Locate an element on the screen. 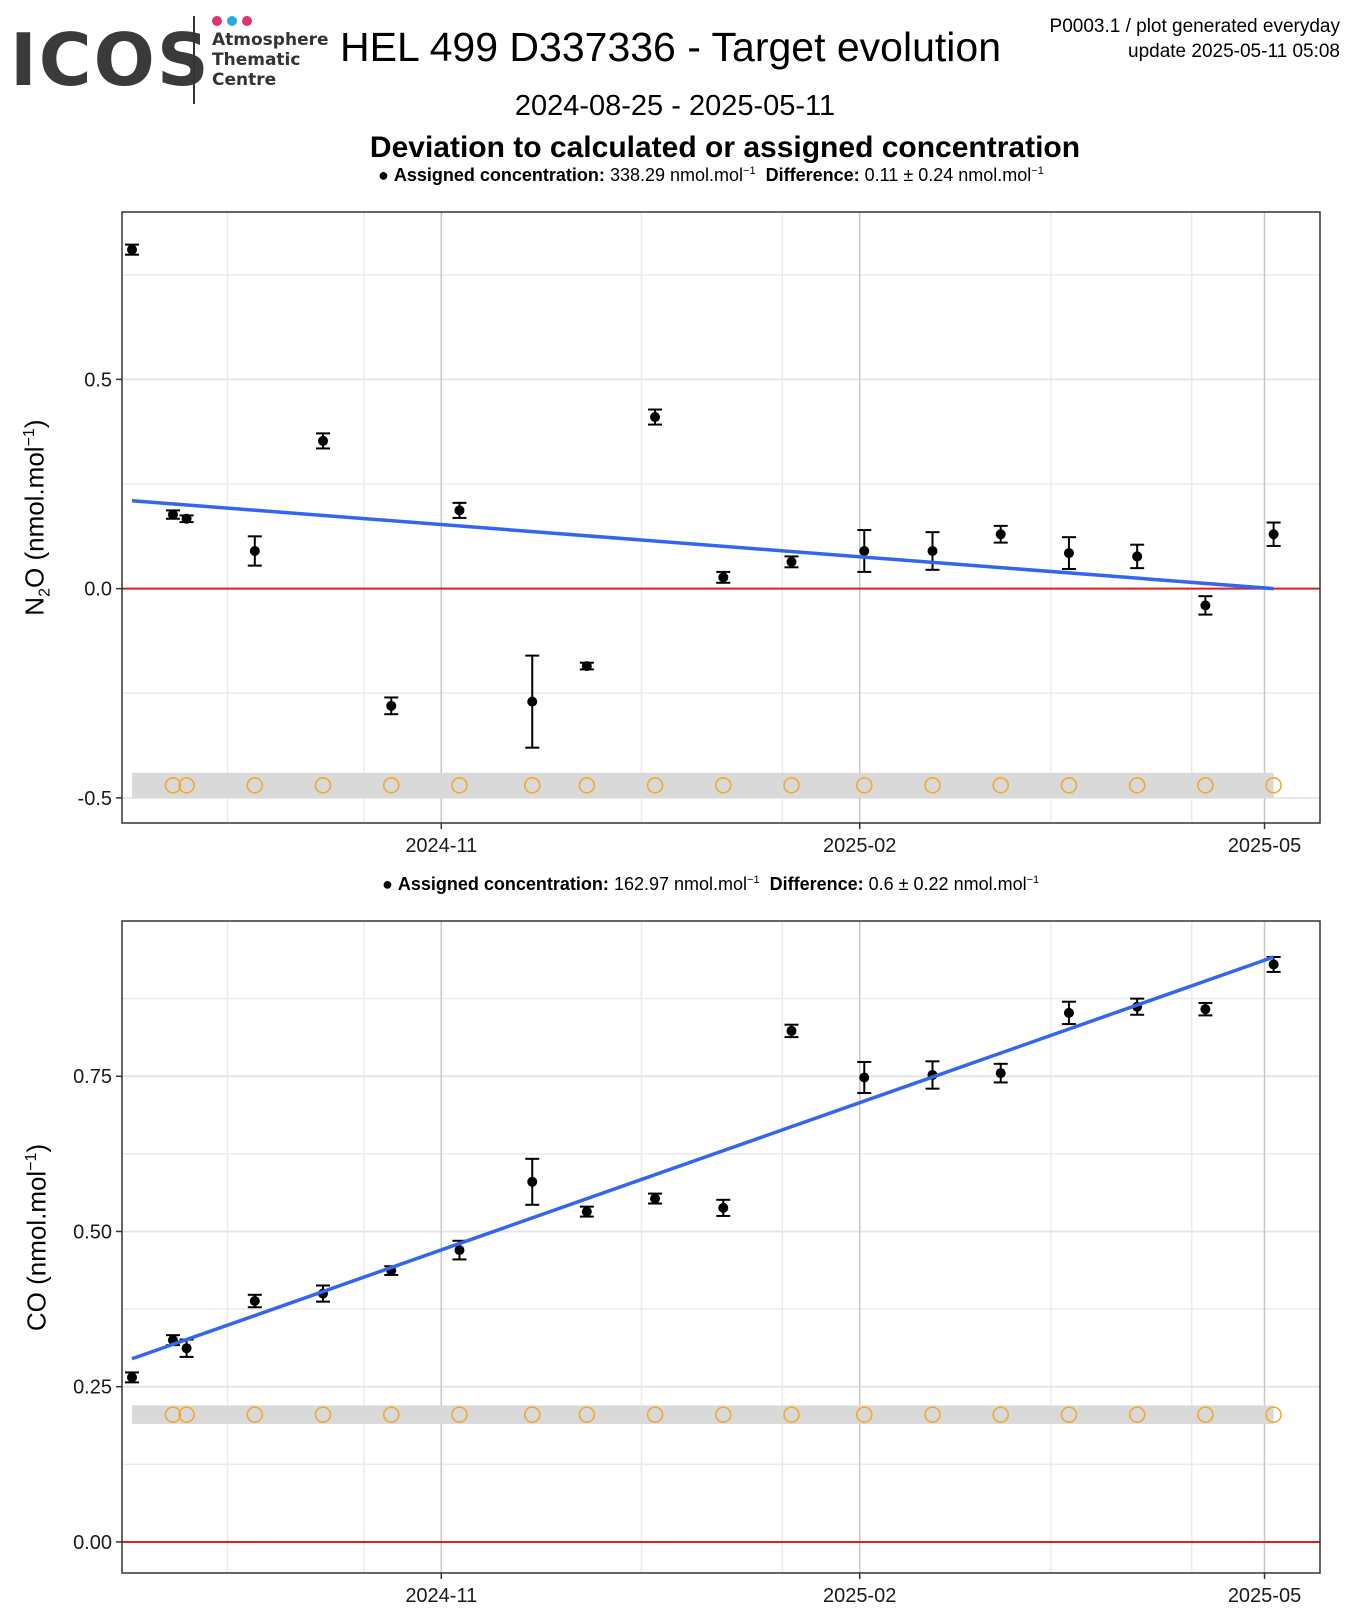  caption-value: 338.29 nmol.mol is located at coordinates (676, 175).